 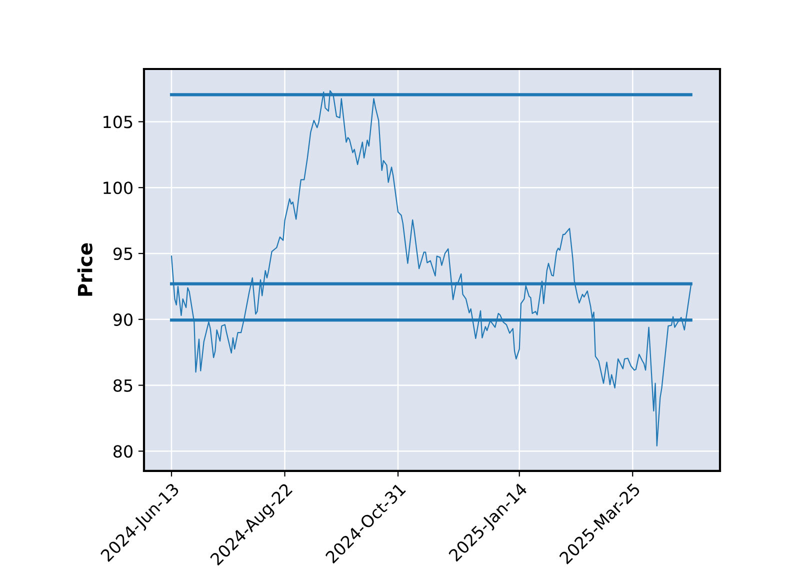 I want to click on y-tick-label: 85, so click(x=123, y=385).